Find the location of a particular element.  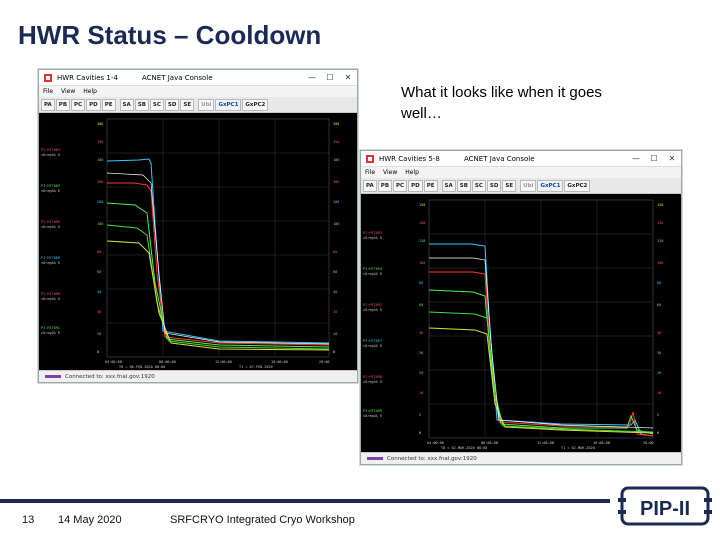

plot-grid is located at coordinates (218, 238).